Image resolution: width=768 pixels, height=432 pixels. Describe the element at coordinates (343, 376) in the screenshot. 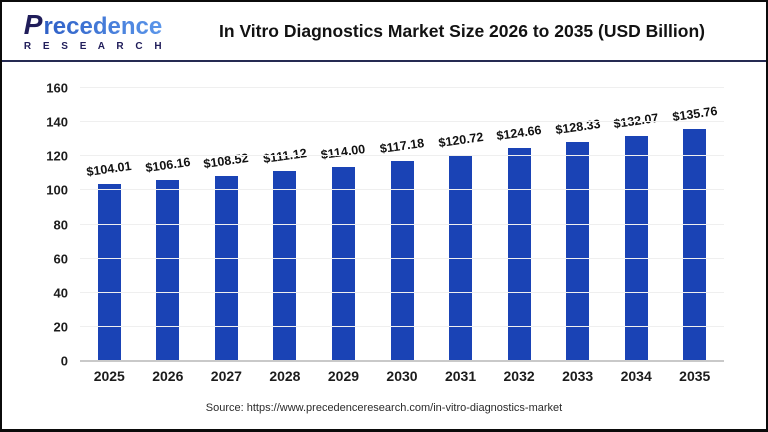

I see `x-tick-label-2029: 2029` at that location.